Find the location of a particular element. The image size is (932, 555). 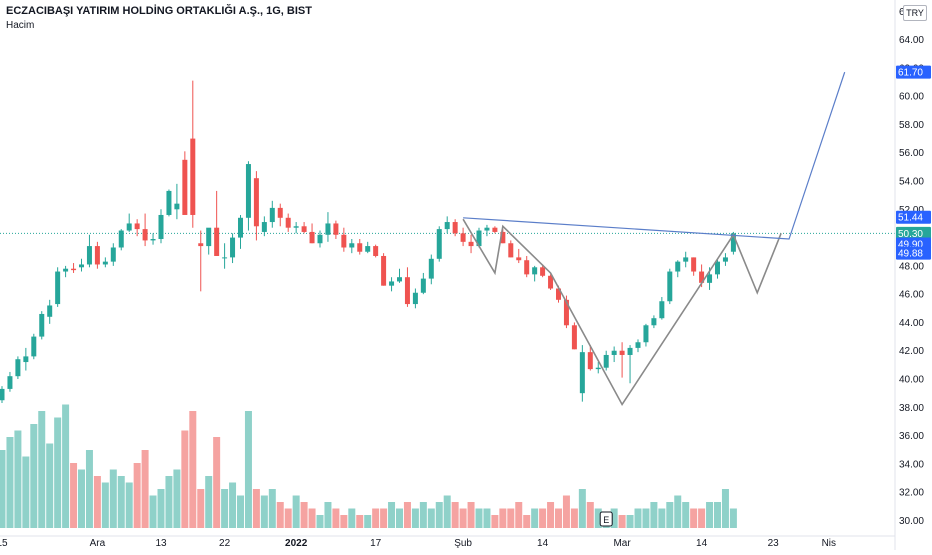

neckline-trend-line is located at coordinates (654, 155).